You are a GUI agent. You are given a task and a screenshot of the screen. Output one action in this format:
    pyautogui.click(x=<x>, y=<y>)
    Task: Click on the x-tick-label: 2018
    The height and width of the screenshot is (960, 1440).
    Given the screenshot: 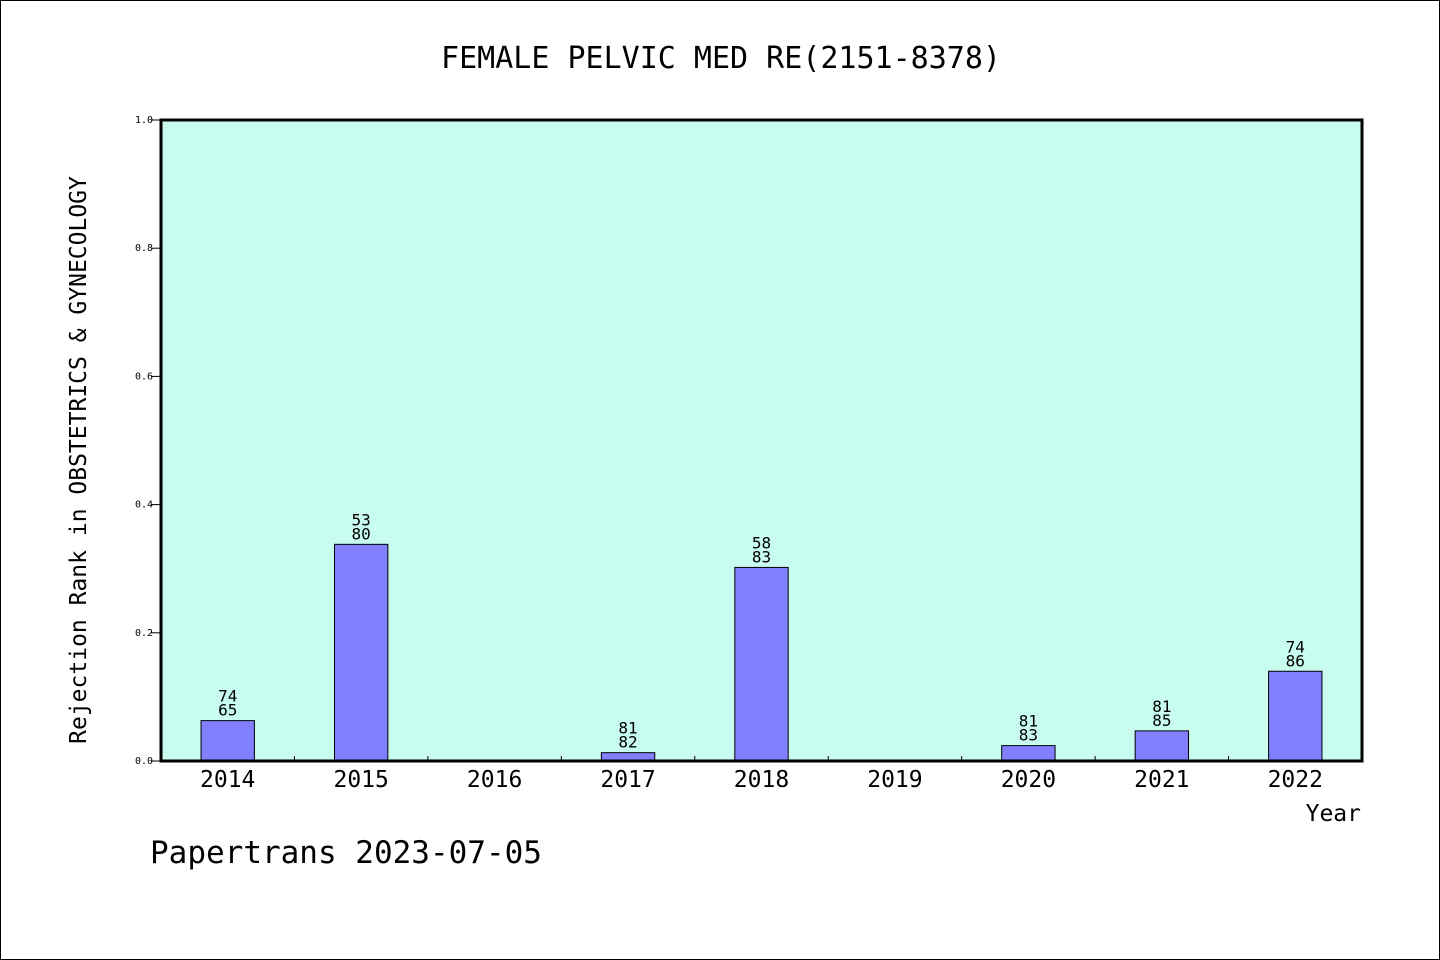 What is the action you would take?
    pyautogui.click(x=761, y=780)
    